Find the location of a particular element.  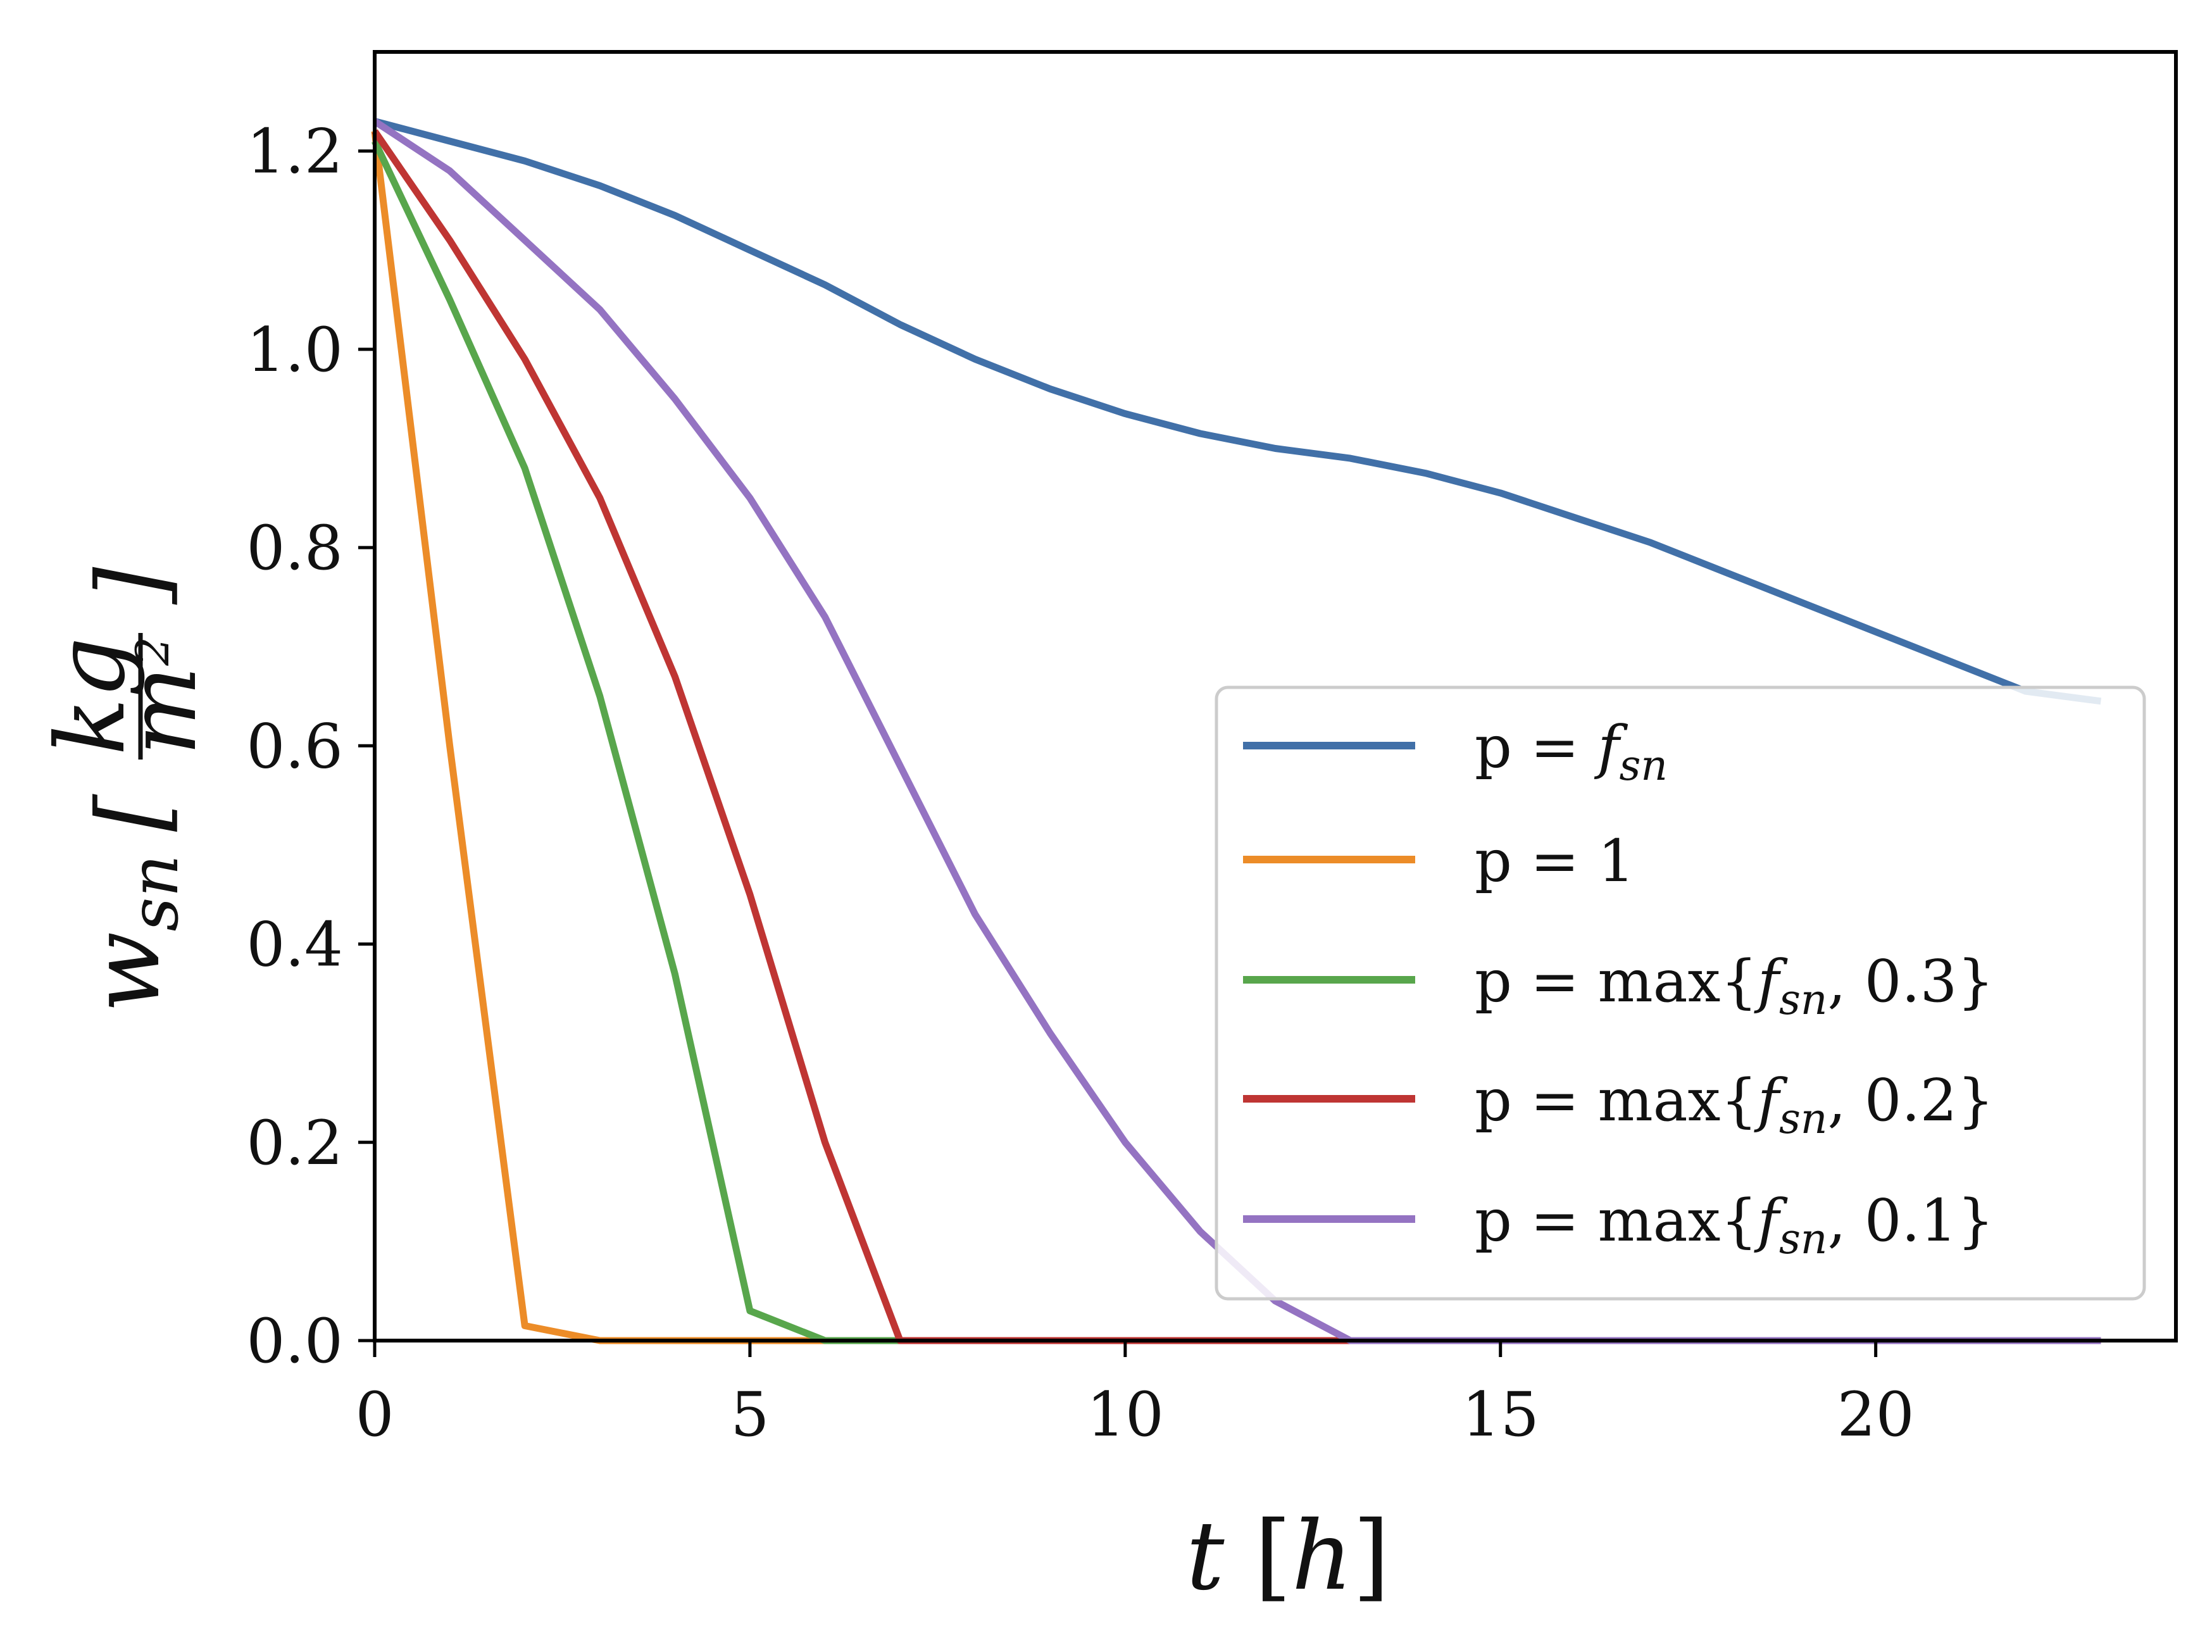

y-tick-label: 1.2 is located at coordinates (295, 151).